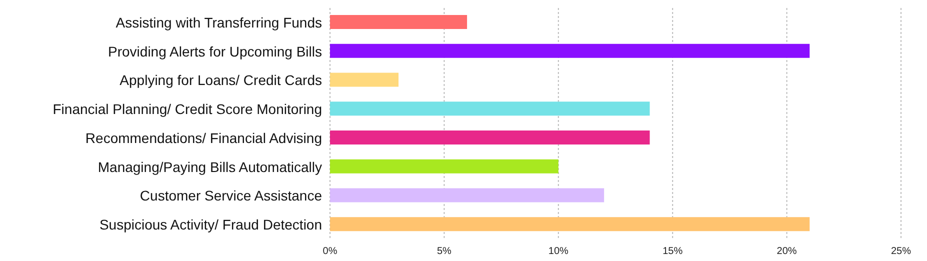  What do you see at coordinates (215, 51) in the screenshot?
I see `y-tick-label: Providing Alerts for Upcoming Bills` at bounding box center [215, 51].